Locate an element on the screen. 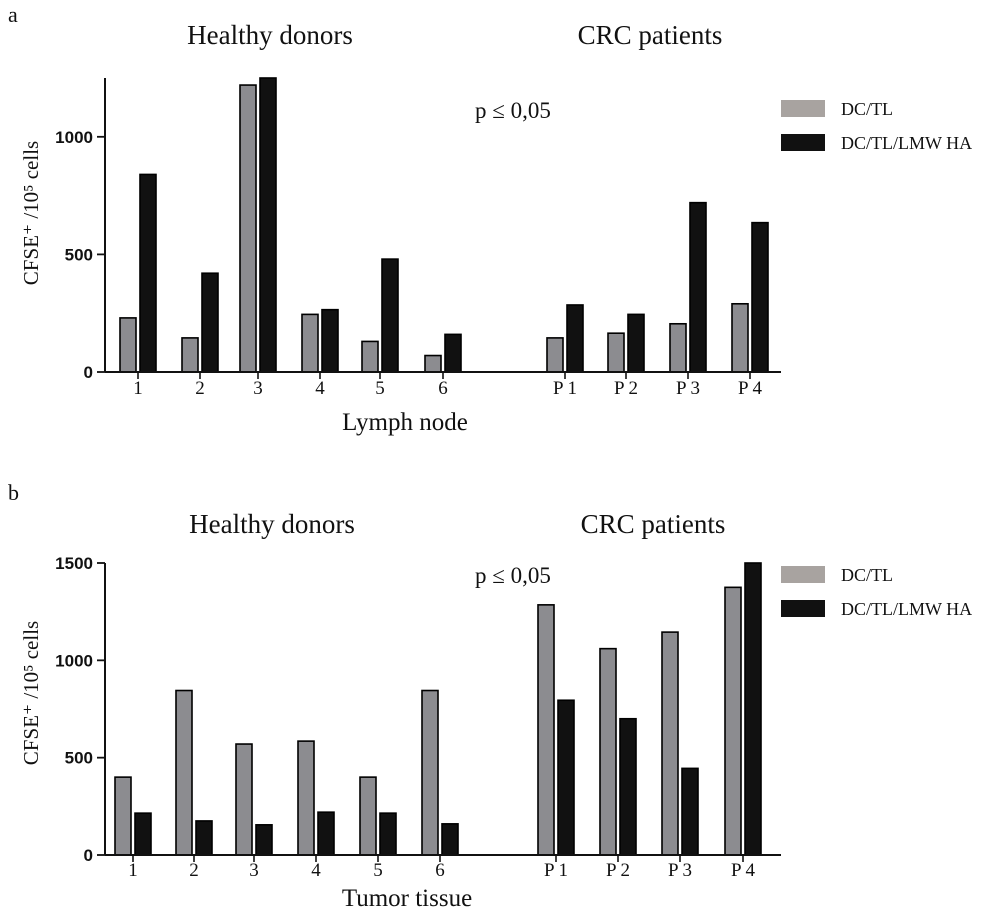  x-axis-label: Lymph node is located at coordinates (405, 422).